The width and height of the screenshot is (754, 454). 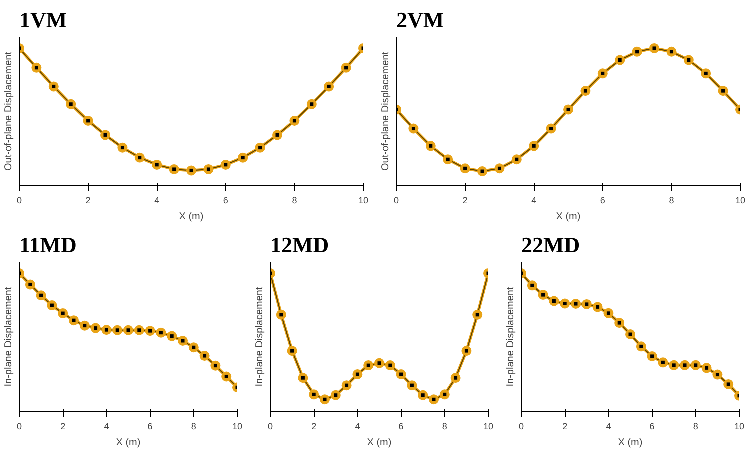 What do you see at coordinates (300, 245) in the screenshot?
I see `chart-title: 12MD` at bounding box center [300, 245].